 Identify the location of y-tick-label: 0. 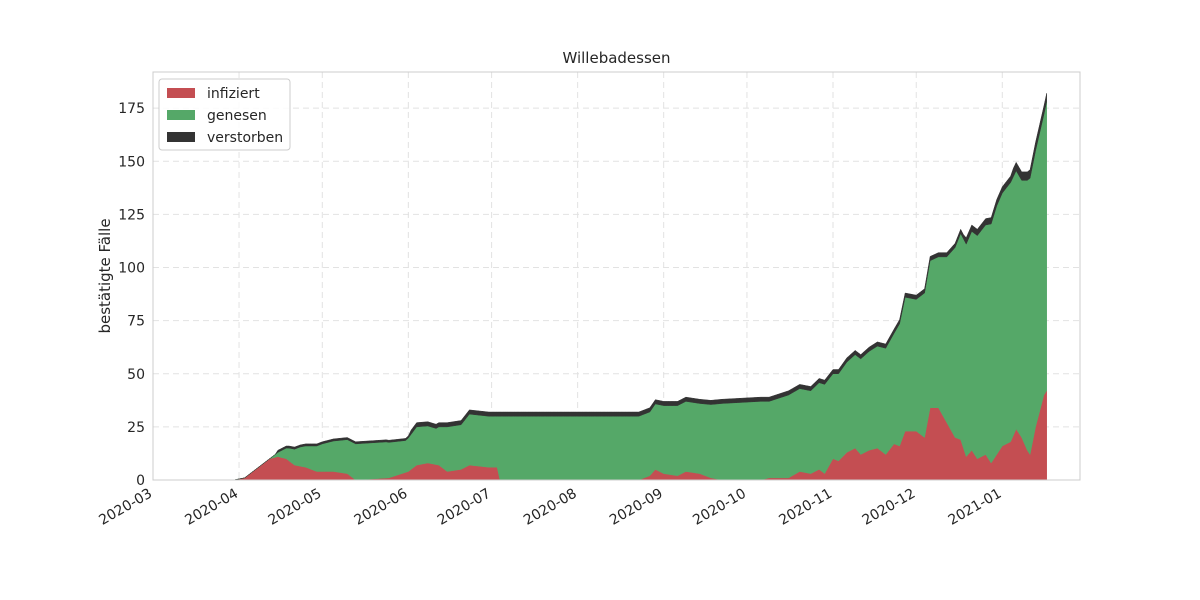
(140, 481).